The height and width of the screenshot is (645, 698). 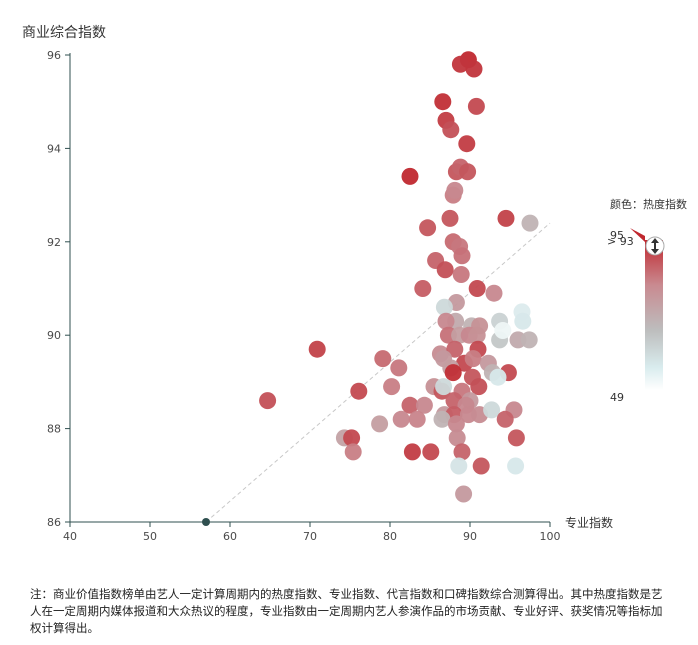 What do you see at coordinates (70, 536) in the screenshot?
I see `x-tick-label: 40` at bounding box center [70, 536].